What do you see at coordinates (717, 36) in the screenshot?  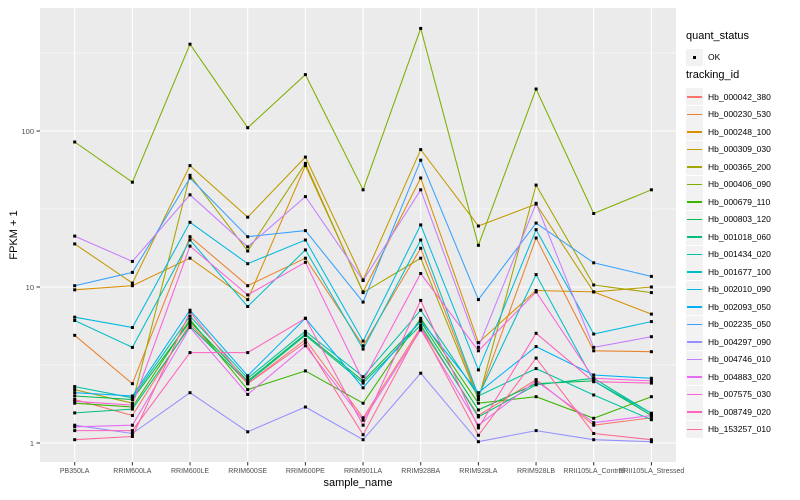 I see `legend-title-quant-status: quant_status` at bounding box center [717, 36].